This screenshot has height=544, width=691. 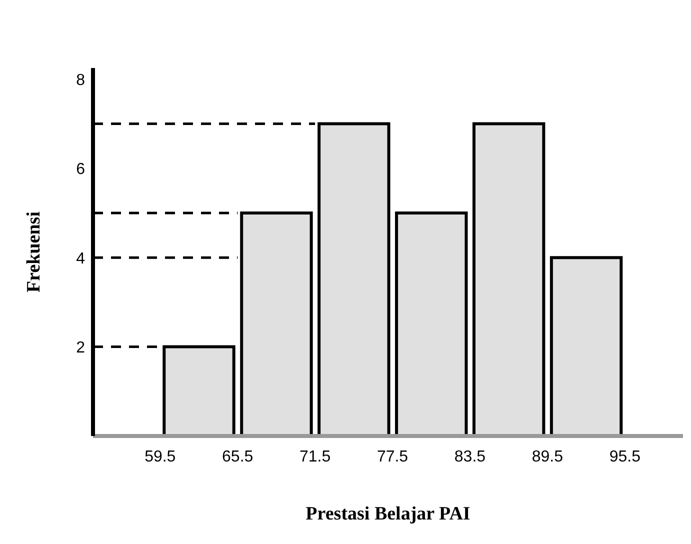 I want to click on y-tick-label: 6, so click(x=81, y=169).